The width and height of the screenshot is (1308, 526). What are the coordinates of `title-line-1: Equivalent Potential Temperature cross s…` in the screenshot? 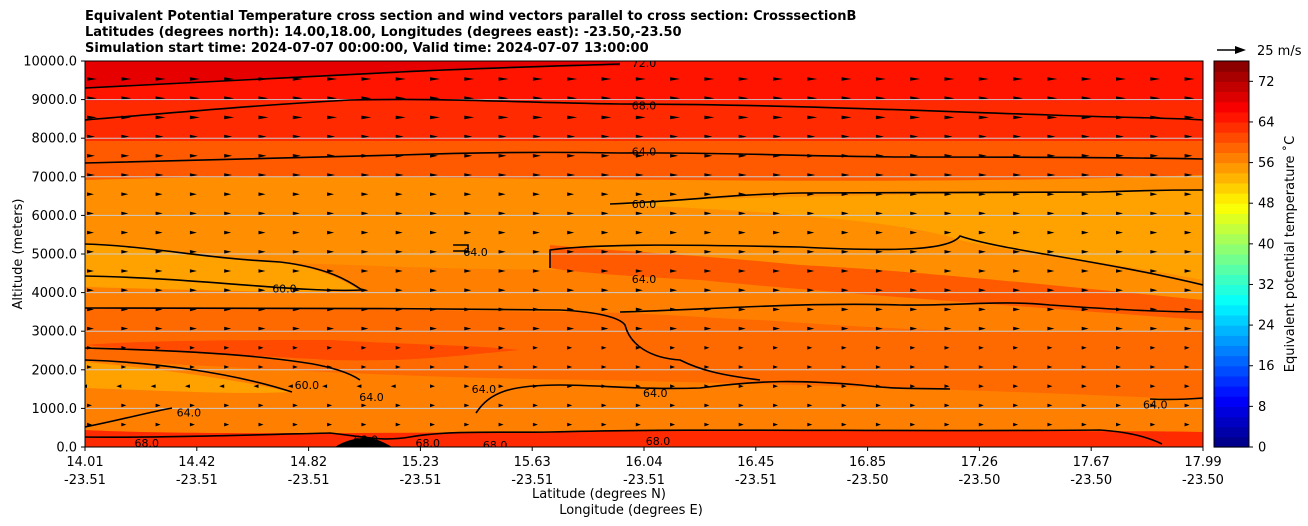 It's located at (471, 16).